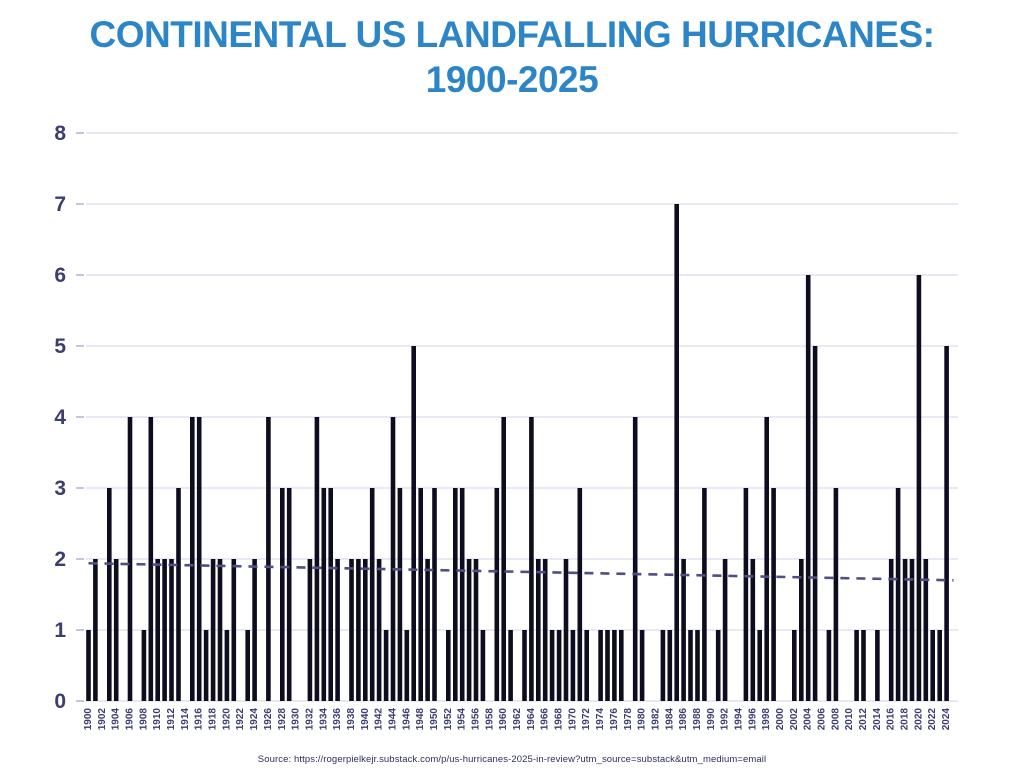 This screenshot has width=1024, height=777. I want to click on bar-1974, so click(600, 665).